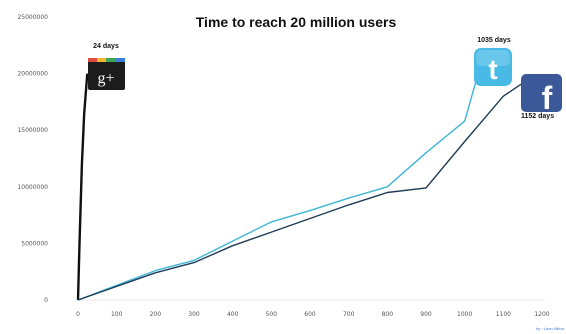 Image resolution: width=566 pixels, height=334 pixels. I want to click on x-tick-label: 1200, so click(541, 314).